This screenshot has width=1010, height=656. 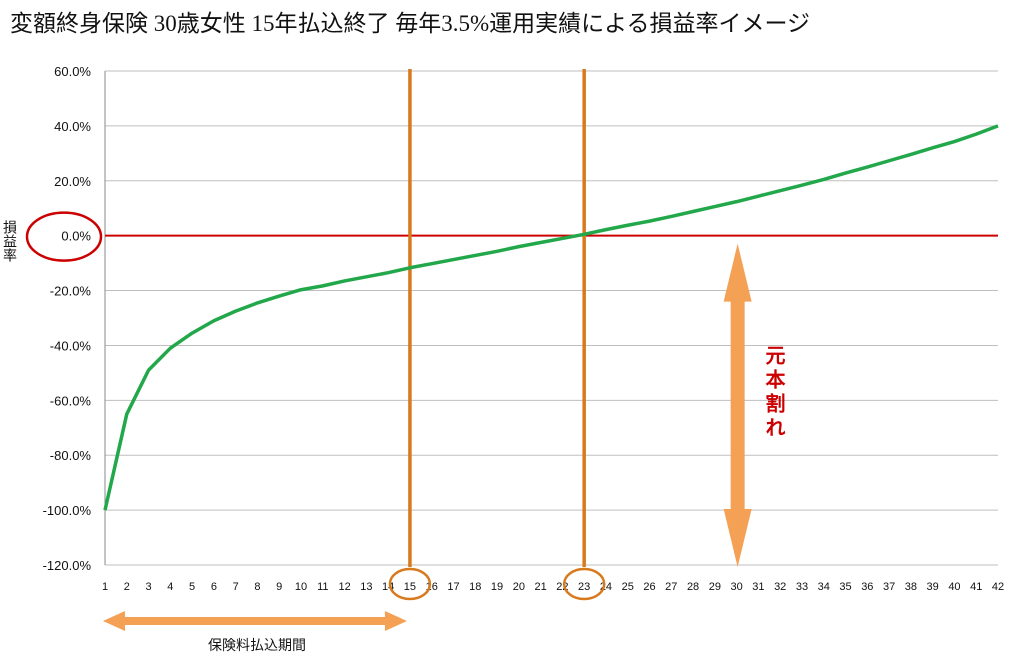 I want to click on x-tick-label: 30, so click(x=737, y=587).